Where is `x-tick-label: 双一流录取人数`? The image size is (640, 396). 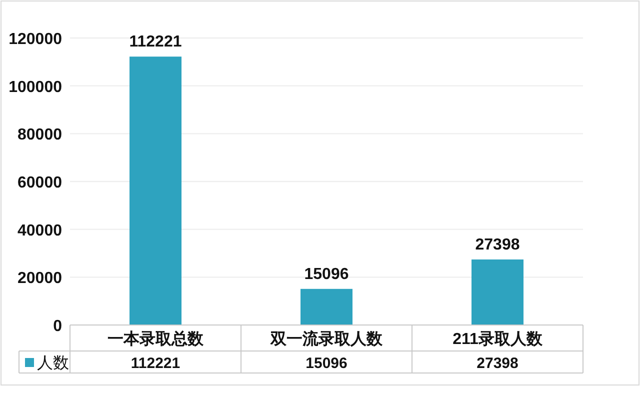
x-tick-label: 双一流录取人数 is located at coordinates (327, 338).